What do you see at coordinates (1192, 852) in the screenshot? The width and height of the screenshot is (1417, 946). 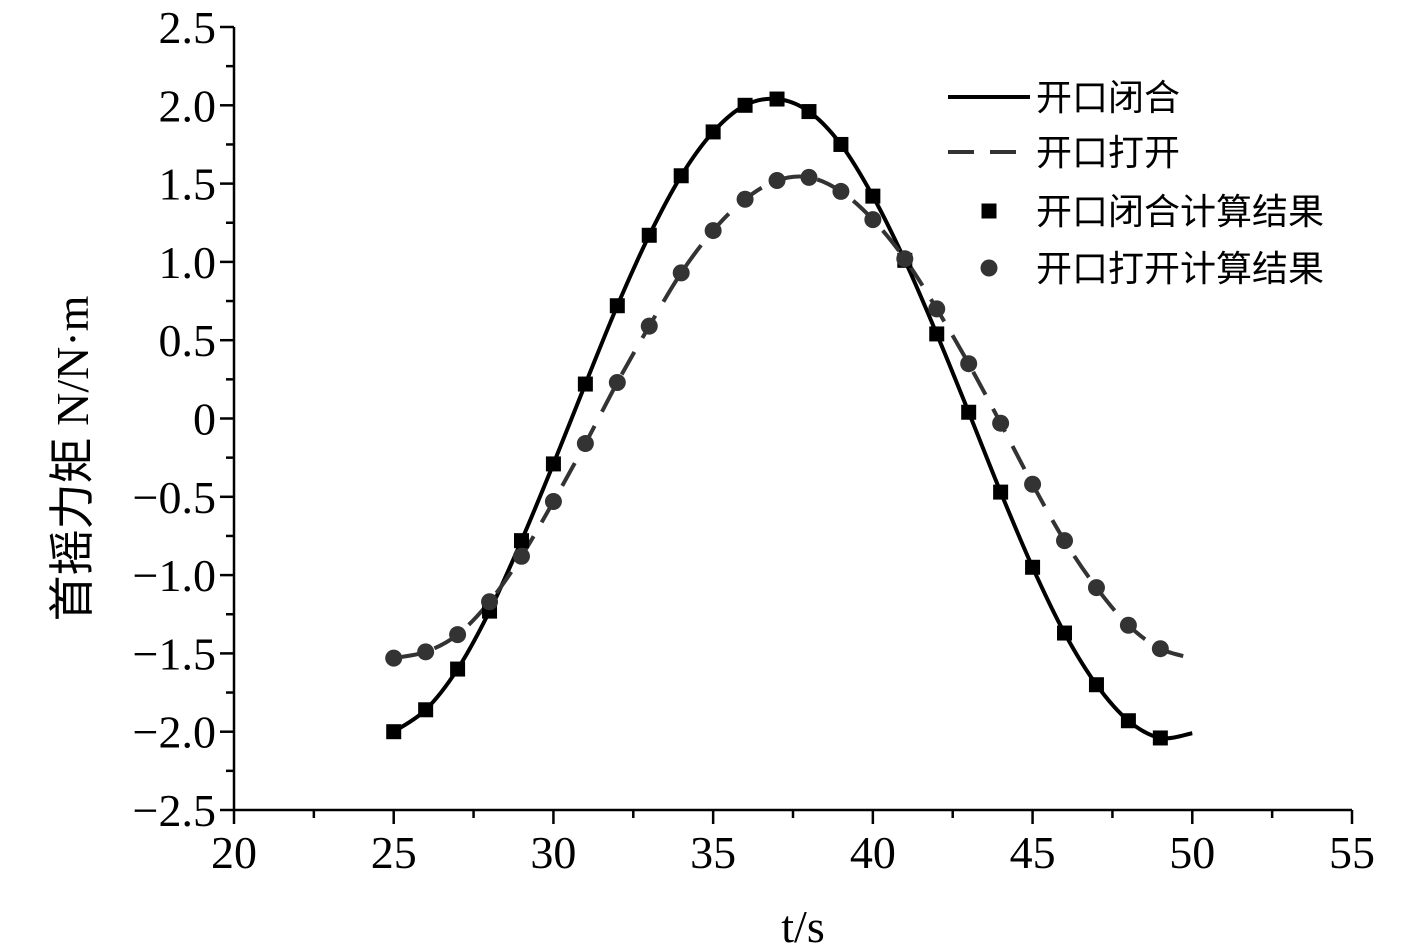 I see `x-tick-label: 50` at bounding box center [1192, 852].